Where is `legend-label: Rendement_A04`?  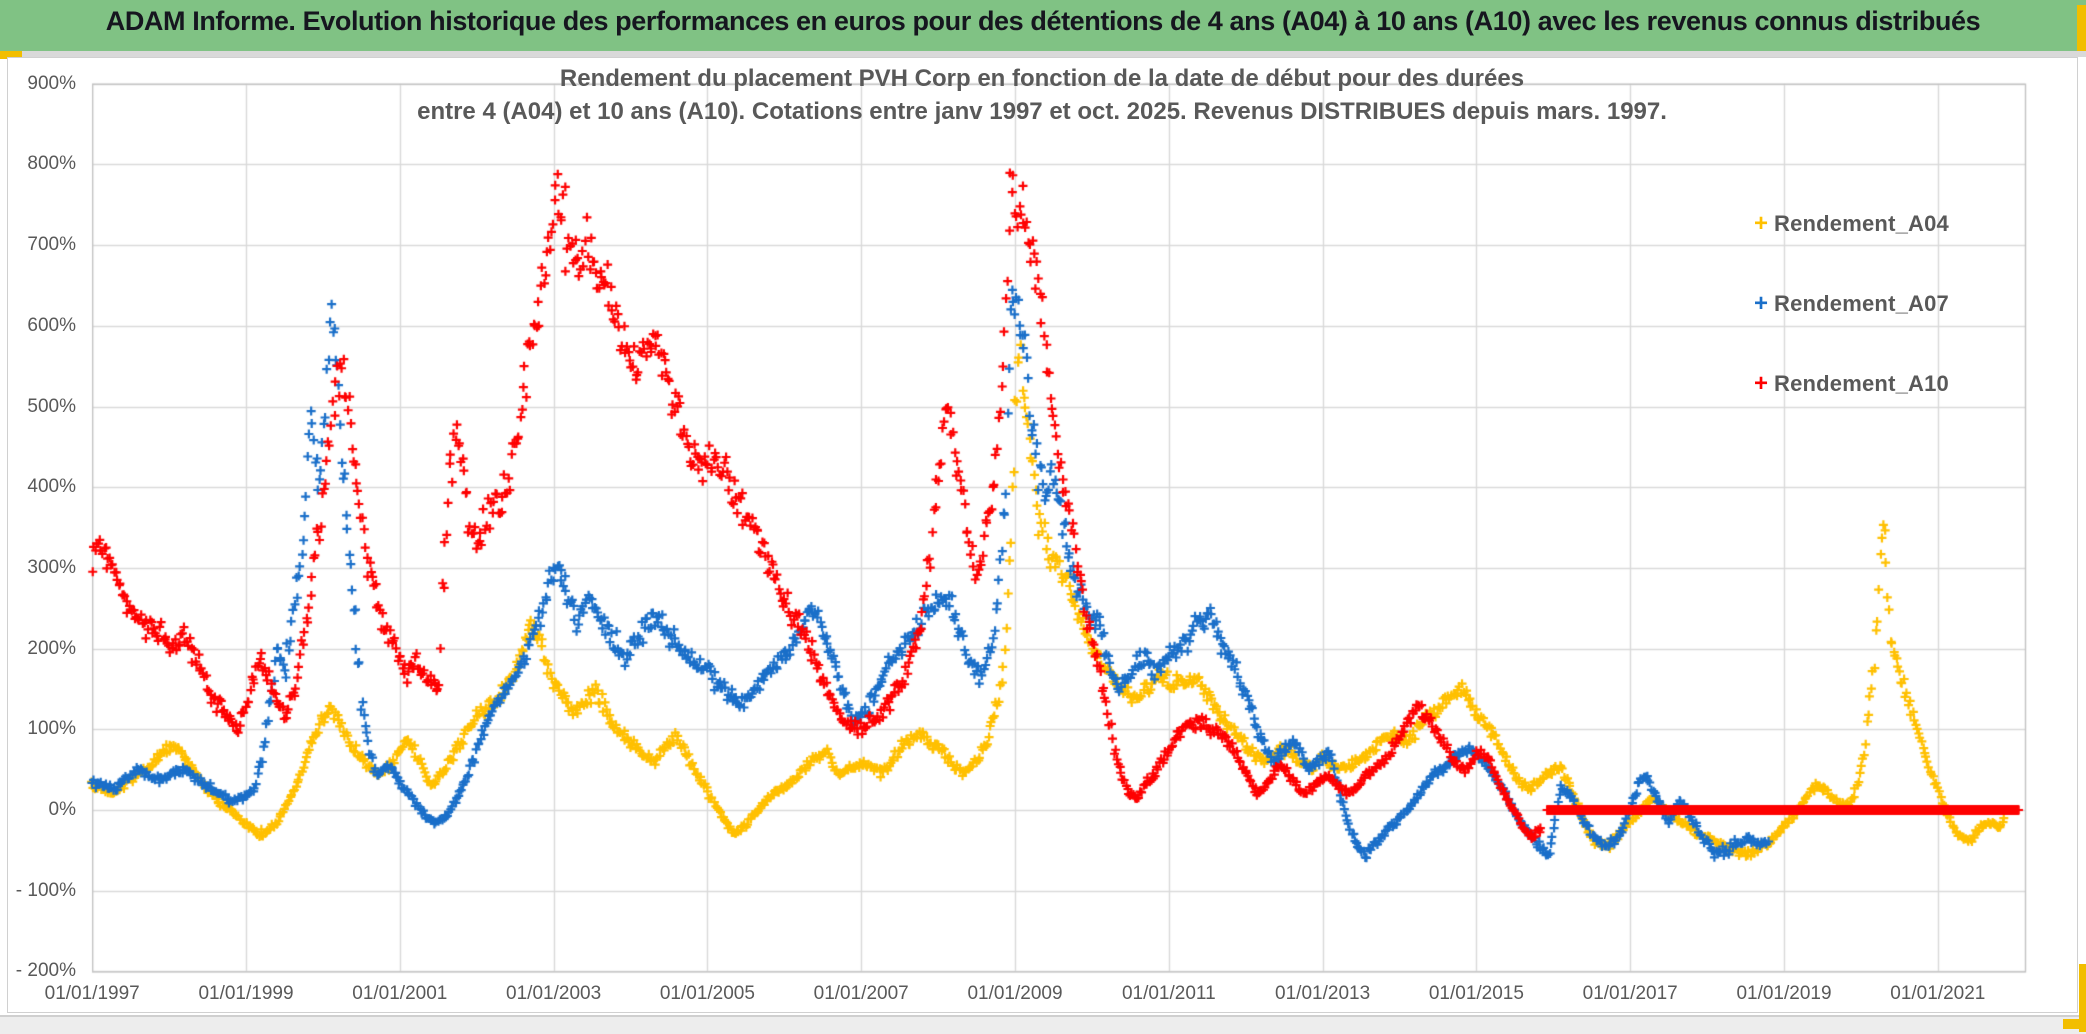
legend-label: Rendement_A04 is located at coordinates (1861, 223).